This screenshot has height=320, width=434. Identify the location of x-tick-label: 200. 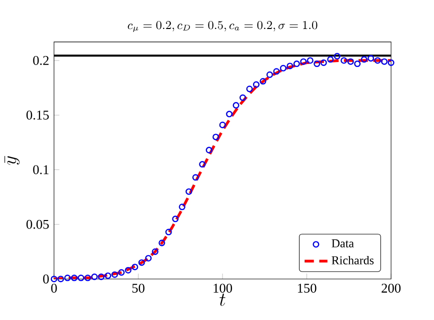
(391, 288).